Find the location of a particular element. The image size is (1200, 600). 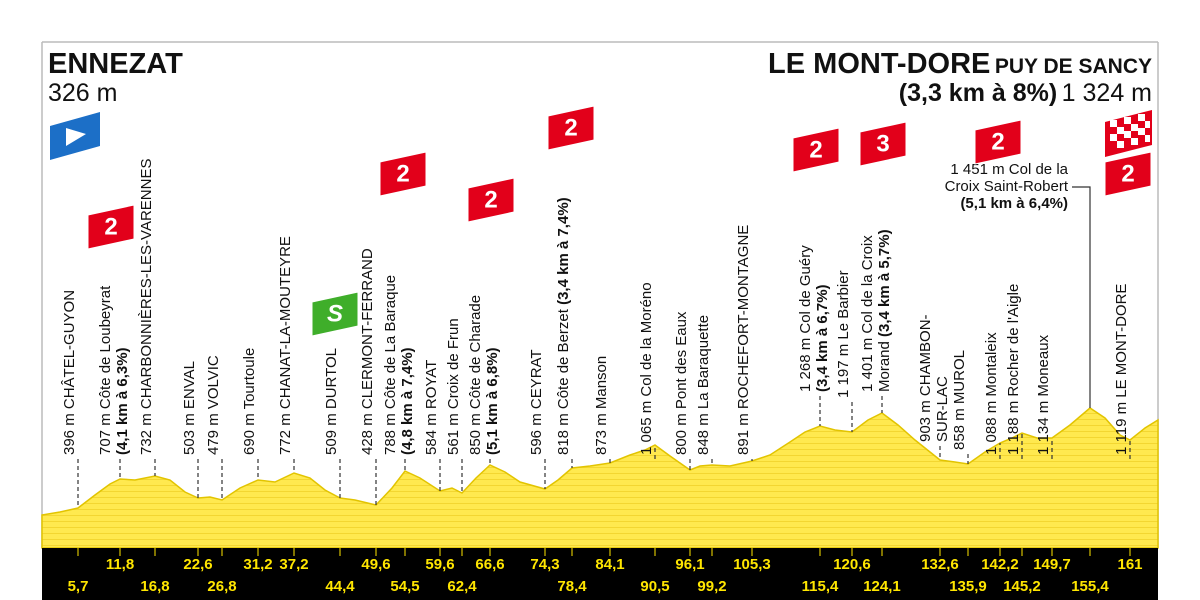

waypoint-label: 873 m Manson is located at coordinates (601, 405).